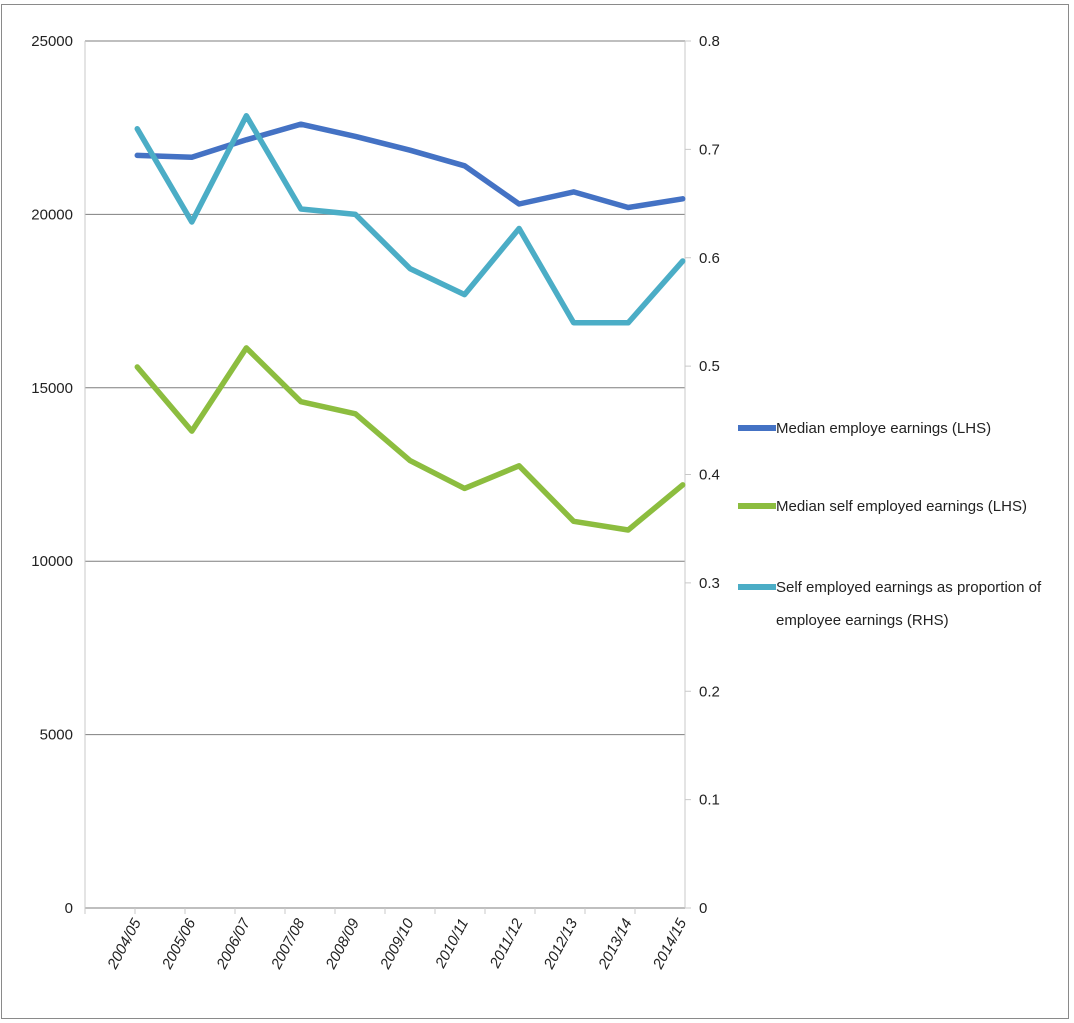 The image size is (1074, 1023). What do you see at coordinates (709, 366) in the screenshot?
I see `right-tick-label: 0.5` at bounding box center [709, 366].